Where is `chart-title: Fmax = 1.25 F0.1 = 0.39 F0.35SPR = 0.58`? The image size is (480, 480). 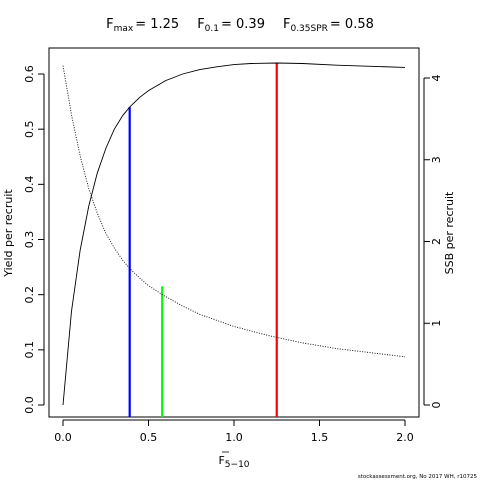
chart-title: Fmax = 1.25 F0.1 = 0.39 F0.35SPR = 0.58 is located at coordinates (240, 25).